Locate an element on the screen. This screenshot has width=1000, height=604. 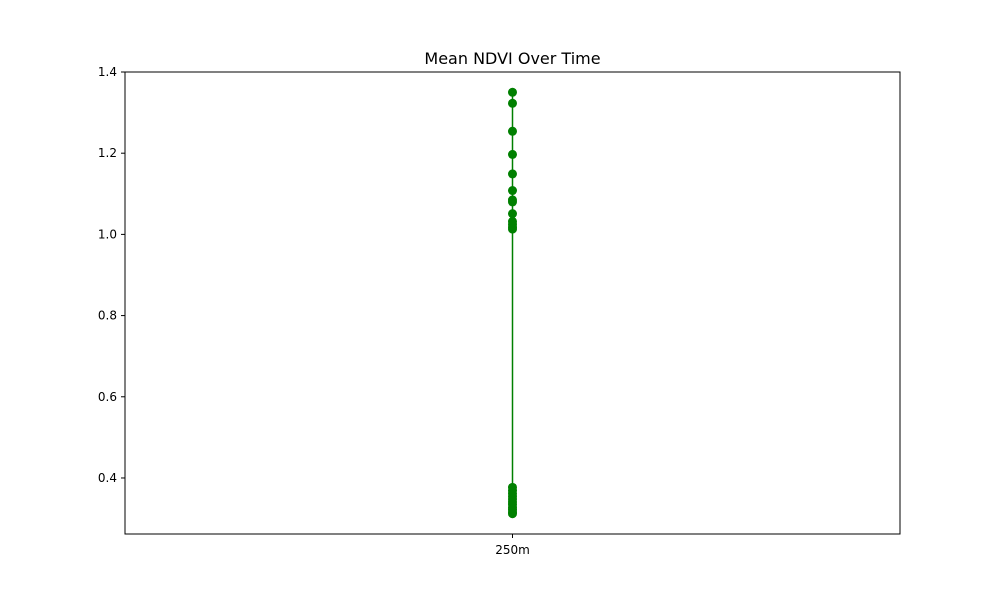
x-tick-label: 250m is located at coordinates (512, 550).